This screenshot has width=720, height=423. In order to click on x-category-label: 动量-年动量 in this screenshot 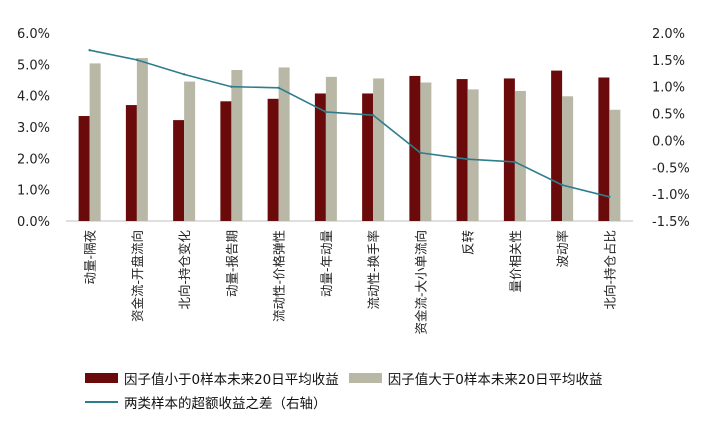, I will do `click(326, 263)`.